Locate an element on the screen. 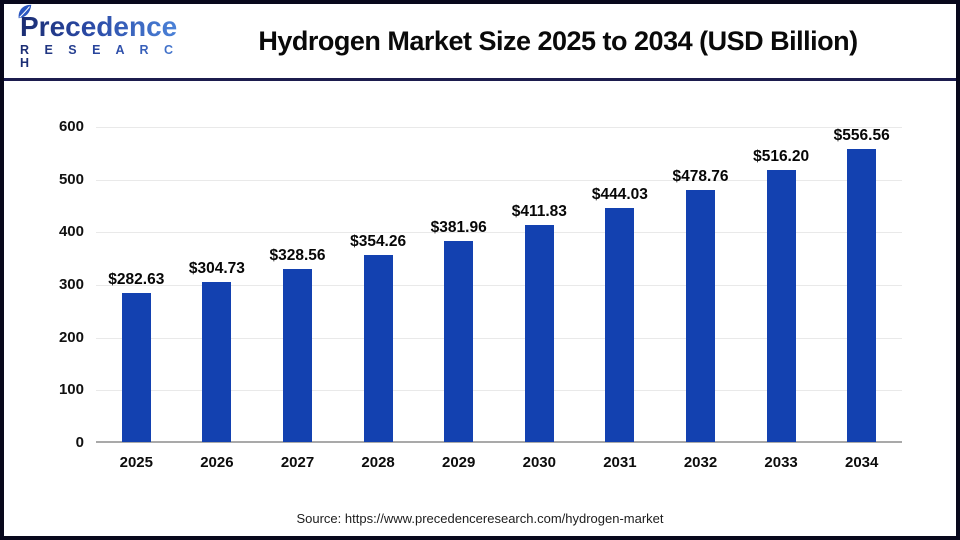 This screenshot has height=540, width=960. x-tick-label: 2031 is located at coordinates (620, 462).